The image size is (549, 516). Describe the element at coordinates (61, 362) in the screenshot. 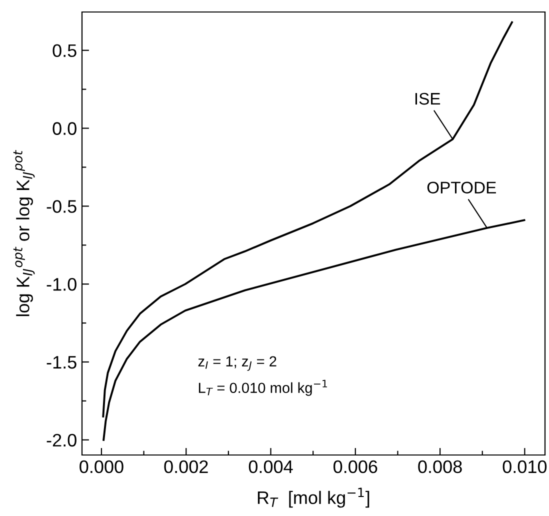

I see `y-tick-label: -1.5` at that location.